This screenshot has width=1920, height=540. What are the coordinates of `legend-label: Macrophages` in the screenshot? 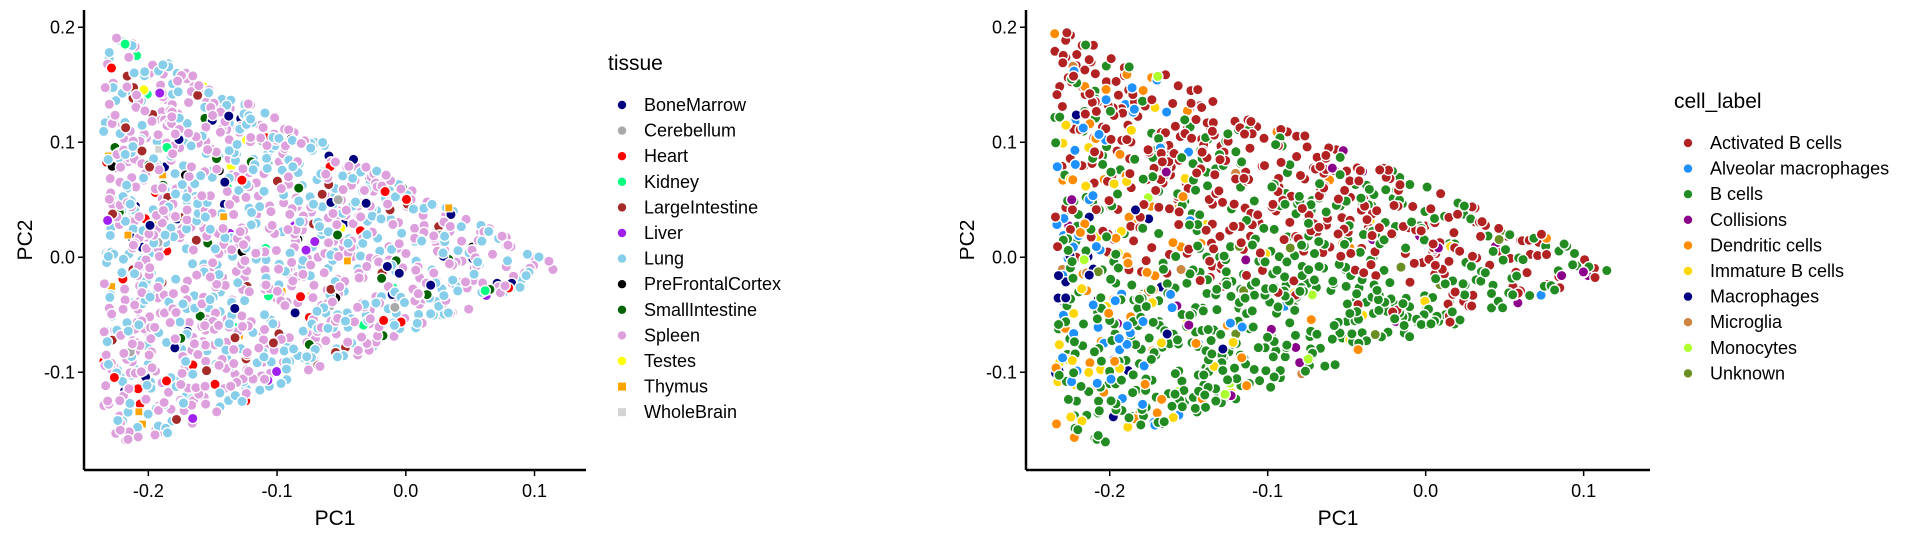 It's located at (1764, 297).